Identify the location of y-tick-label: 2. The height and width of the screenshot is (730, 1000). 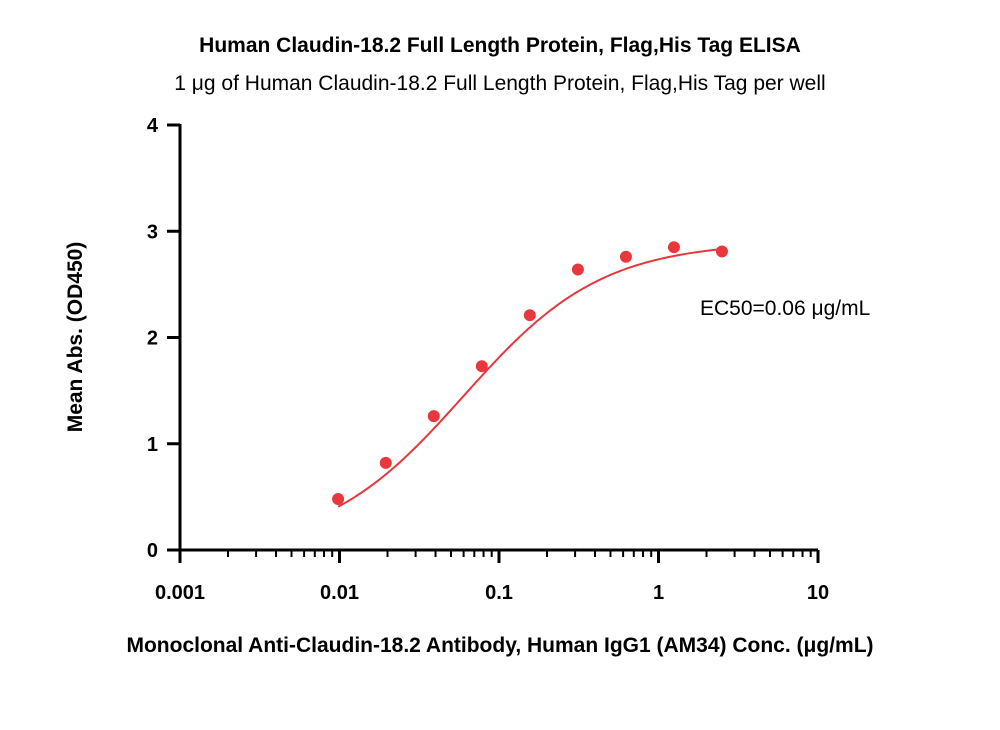
(152, 339).